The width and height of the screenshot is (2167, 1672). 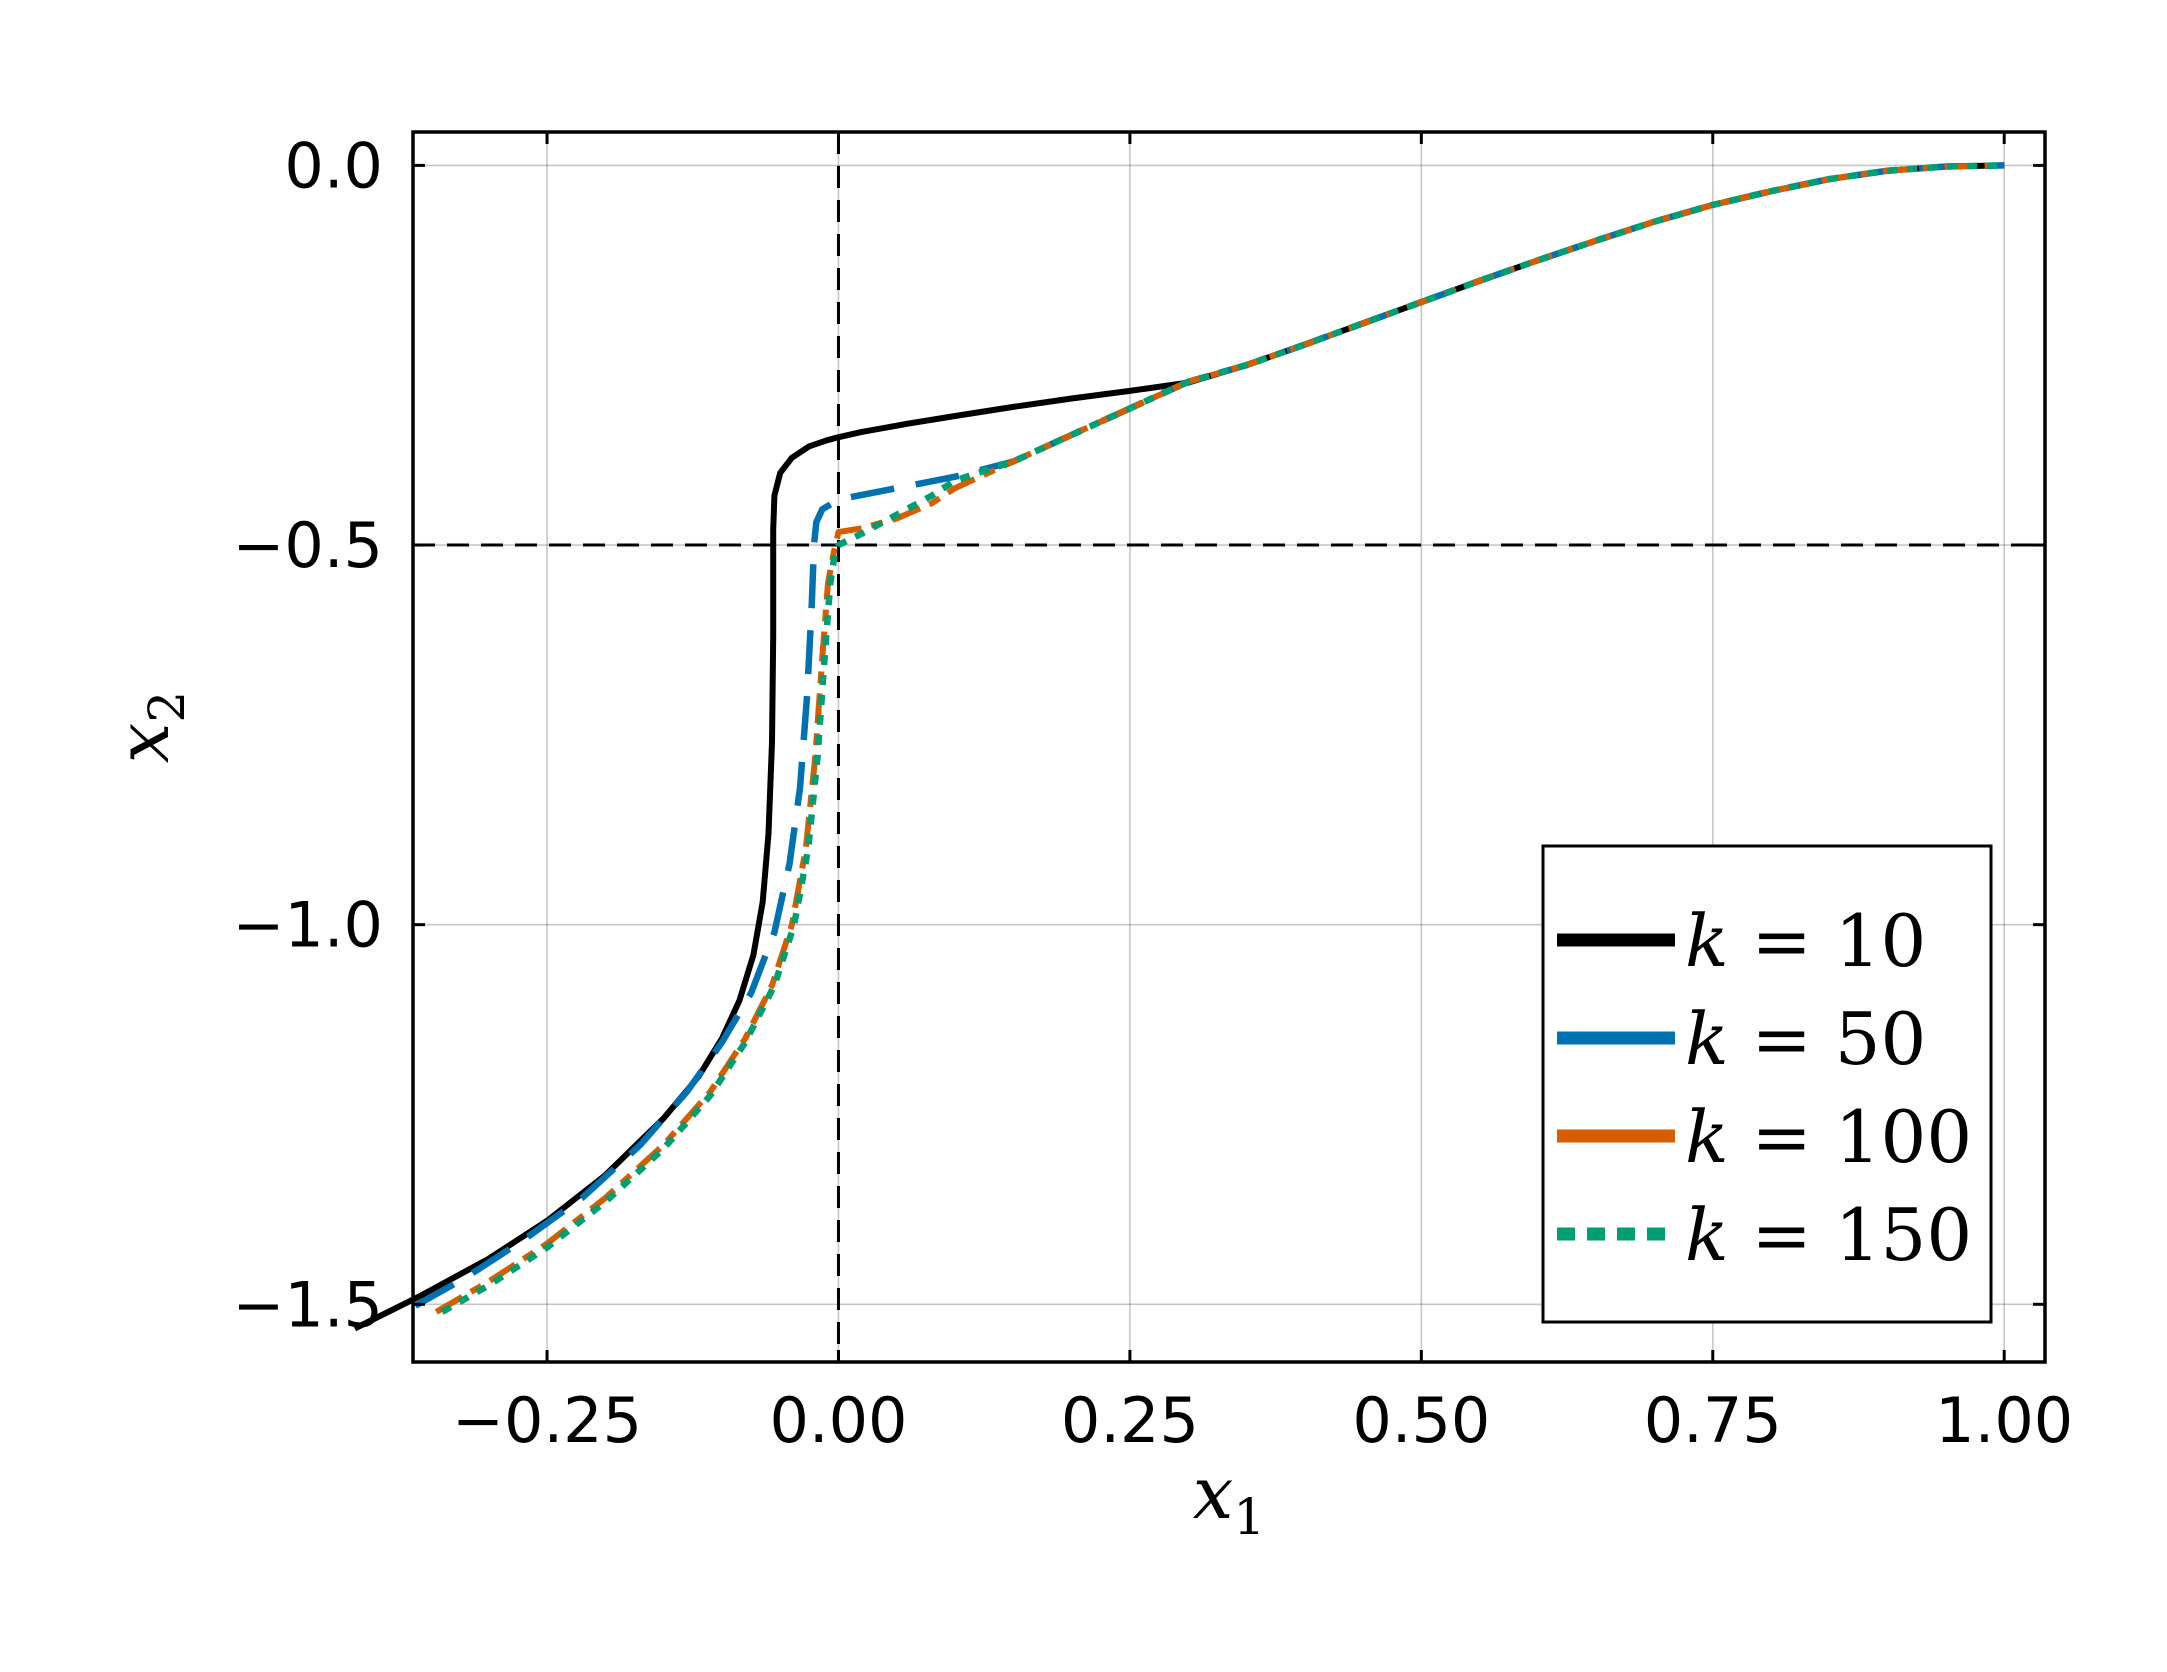 What do you see at coordinates (838, 1420) in the screenshot?
I see `x-tick-label-1: 0.00` at bounding box center [838, 1420].